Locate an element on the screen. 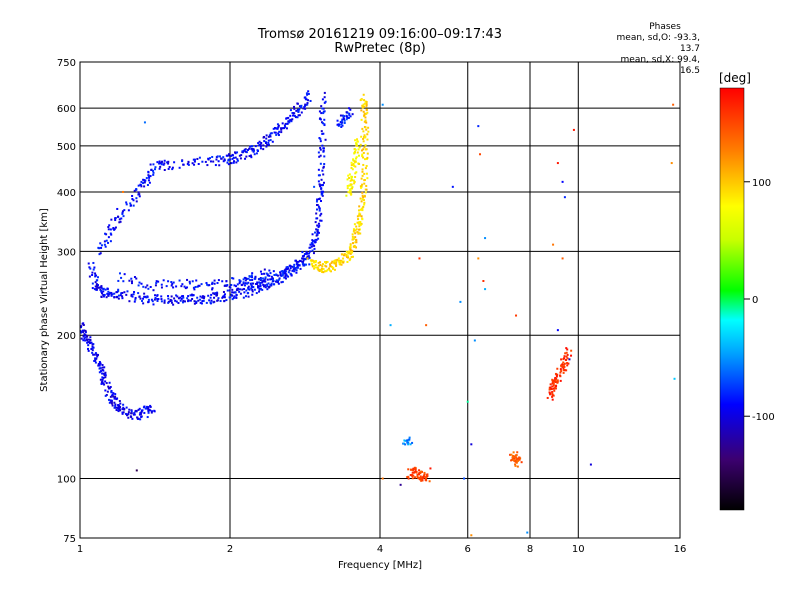 This screenshot has height=600, width=800. x-tick-label: 8 is located at coordinates (530, 549).